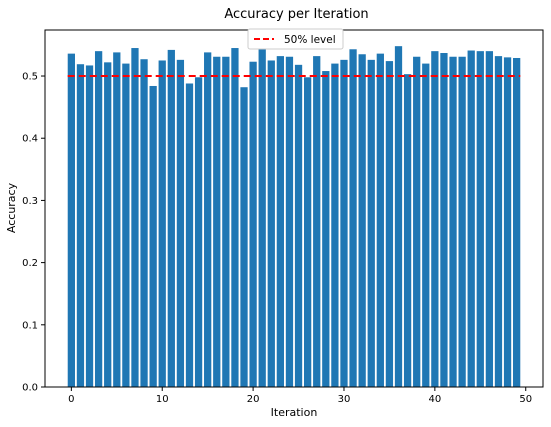 This screenshot has width=551, height=427. What do you see at coordinates (30, 325) in the screenshot?
I see `y-tick-label: 0.1` at bounding box center [30, 325].